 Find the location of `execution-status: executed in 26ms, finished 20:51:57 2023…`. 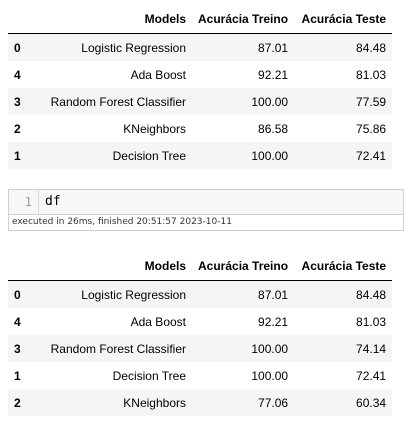

execution-status: executed in 26ms, finished 20:51:57 2023… is located at coordinates (206, 223).